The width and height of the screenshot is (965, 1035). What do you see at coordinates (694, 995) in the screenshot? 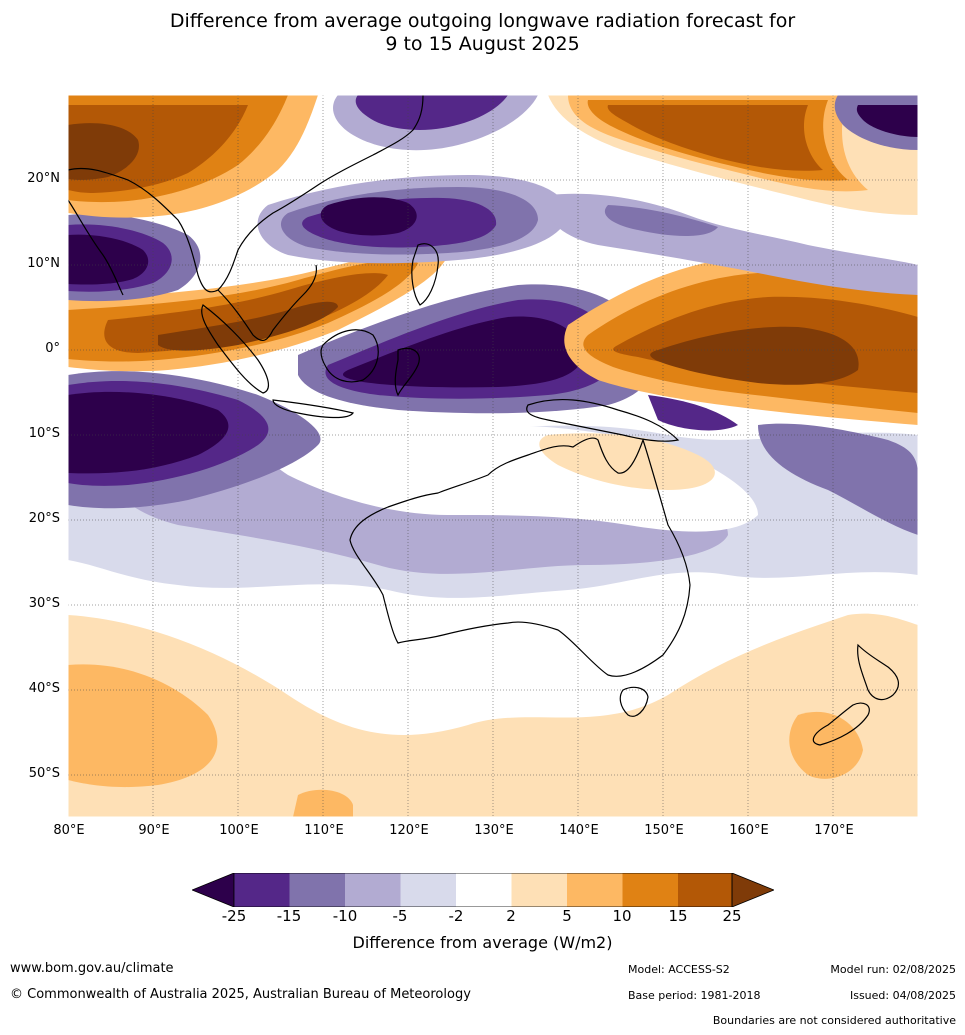
I see `base-period: Base period: 1981-2018` at bounding box center [694, 995].